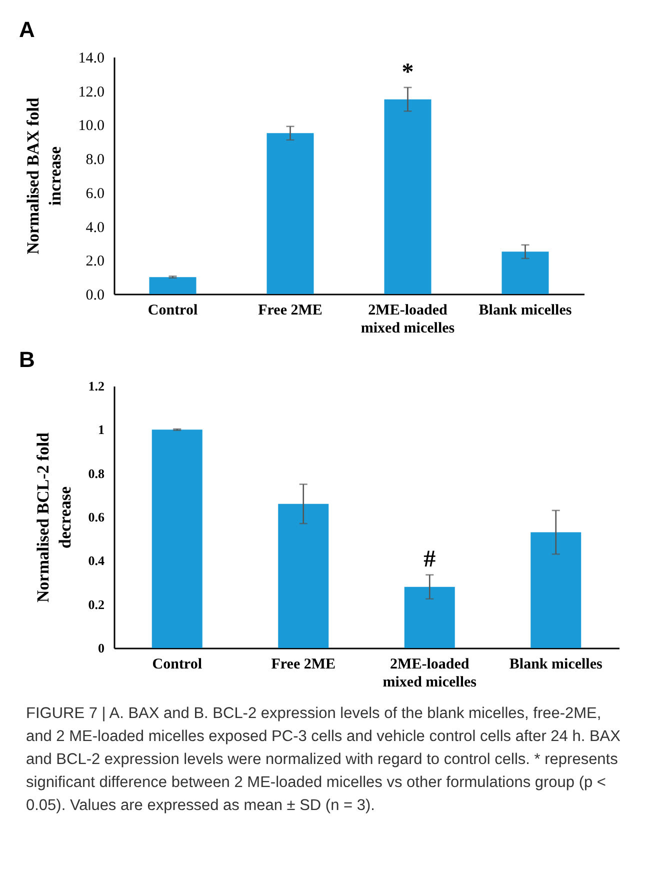  I want to click on y-axis-title: Normalised BCL-2 fold decrease, so click(53, 517).